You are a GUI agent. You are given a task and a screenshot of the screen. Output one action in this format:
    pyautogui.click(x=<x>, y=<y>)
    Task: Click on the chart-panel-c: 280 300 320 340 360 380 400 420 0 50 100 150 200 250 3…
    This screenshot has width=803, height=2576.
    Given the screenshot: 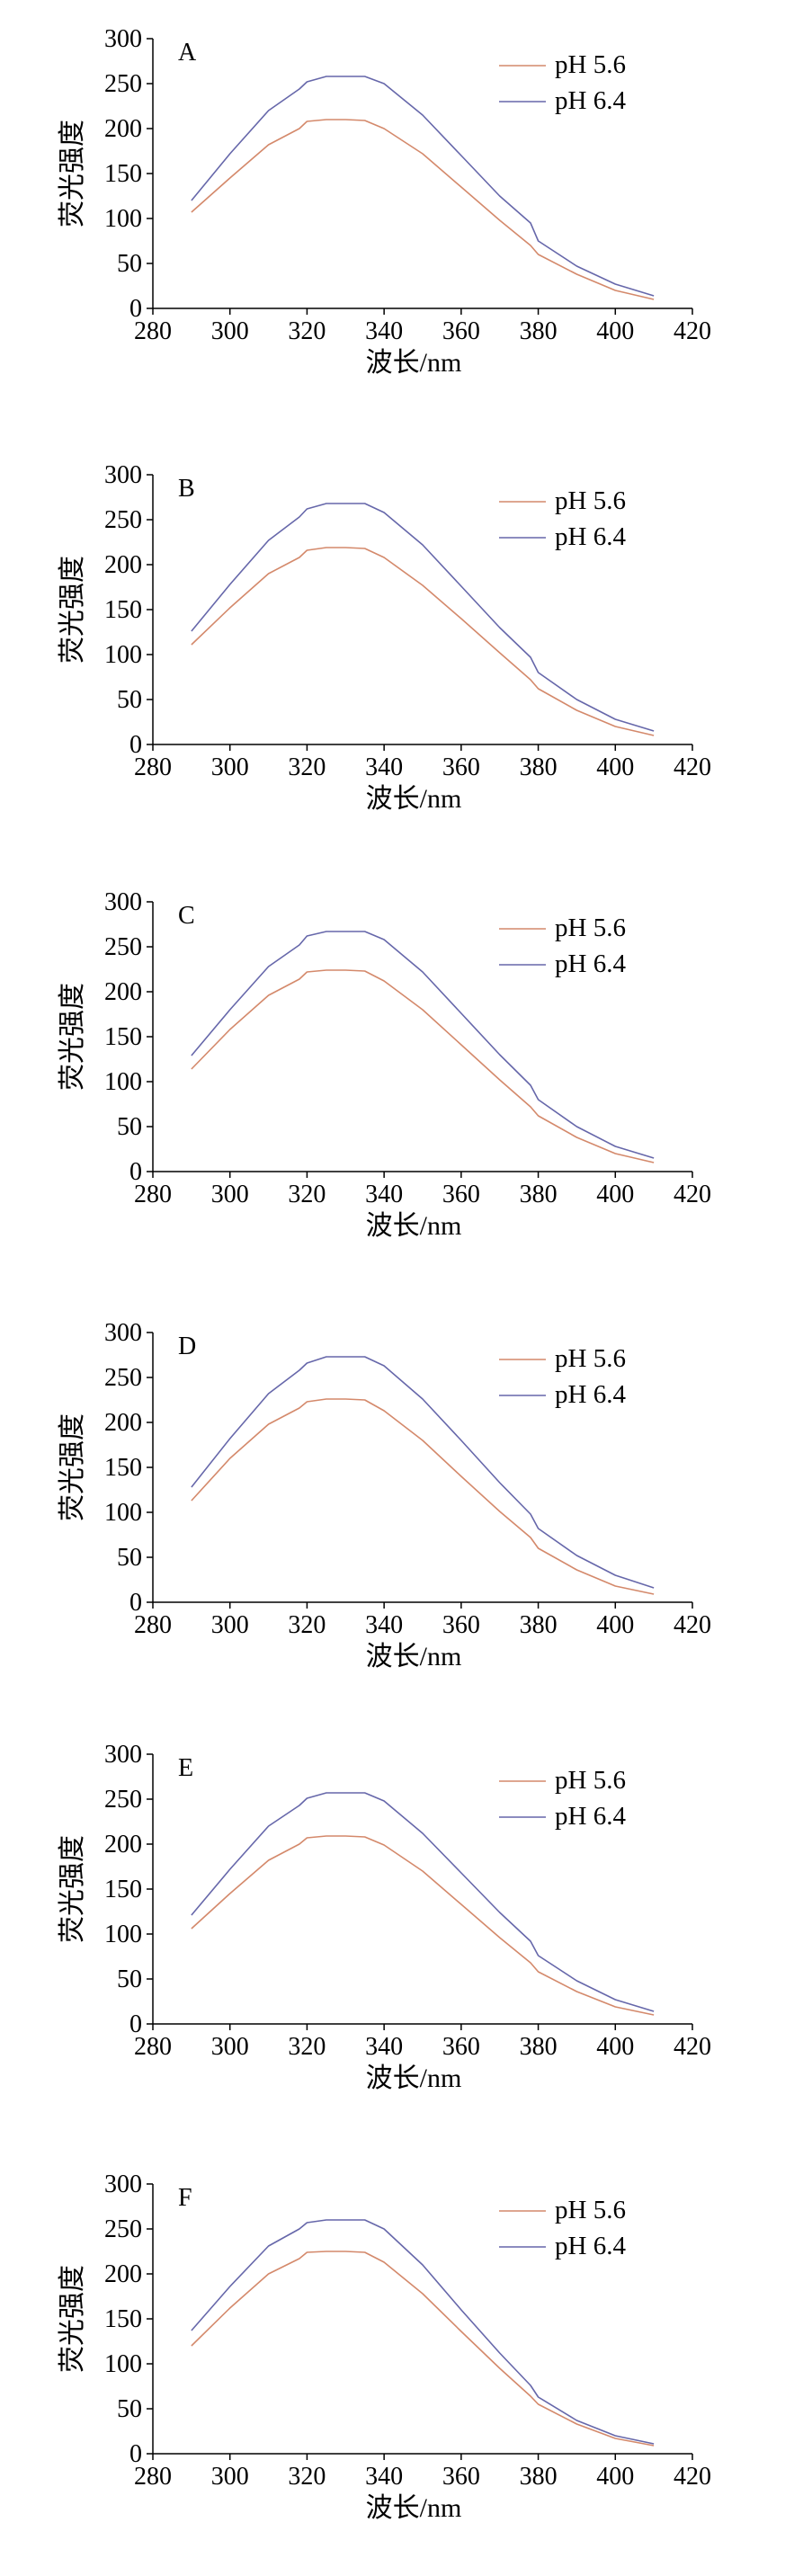 What is the action you would take?
    pyautogui.click(x=384, y=1064)
    